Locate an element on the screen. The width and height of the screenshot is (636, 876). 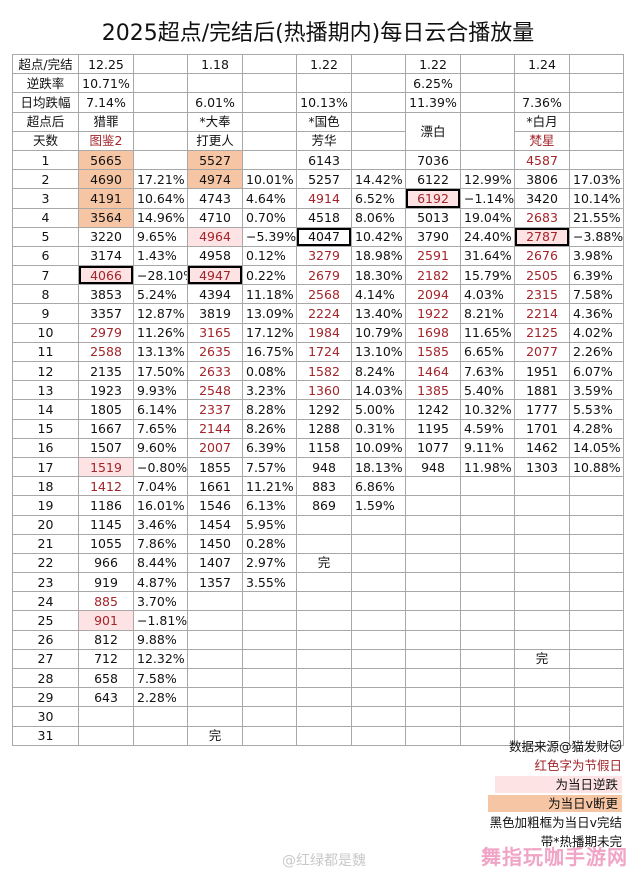
header-row-avg-drop: 日均跌幅 7.14% 6.01% 10.13% 11.39% 7.36% is located at coordinates (318, 102).